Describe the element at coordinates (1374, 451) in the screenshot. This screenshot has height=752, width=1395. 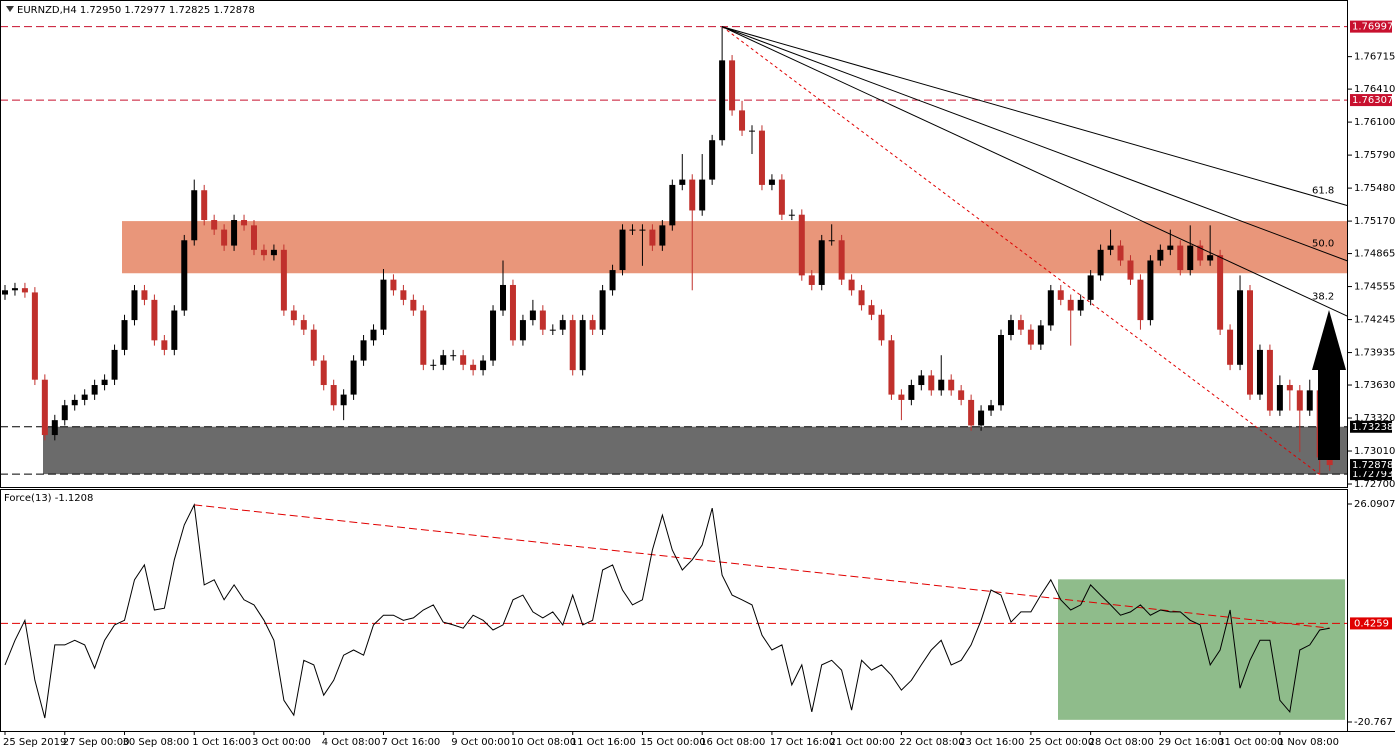
I see `y-tick-label: 1.73010` at that location.